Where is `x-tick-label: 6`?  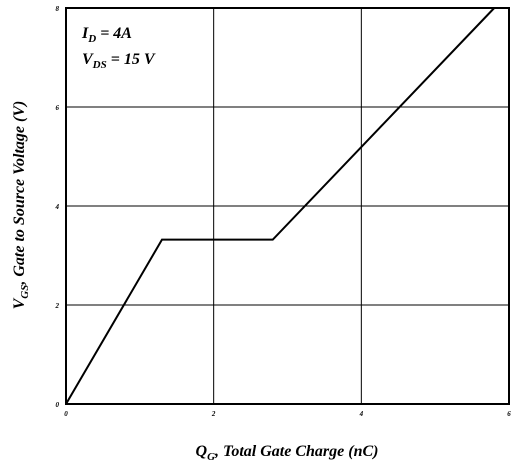
x-tick-label: 6 is located at coordinates (509, 414).